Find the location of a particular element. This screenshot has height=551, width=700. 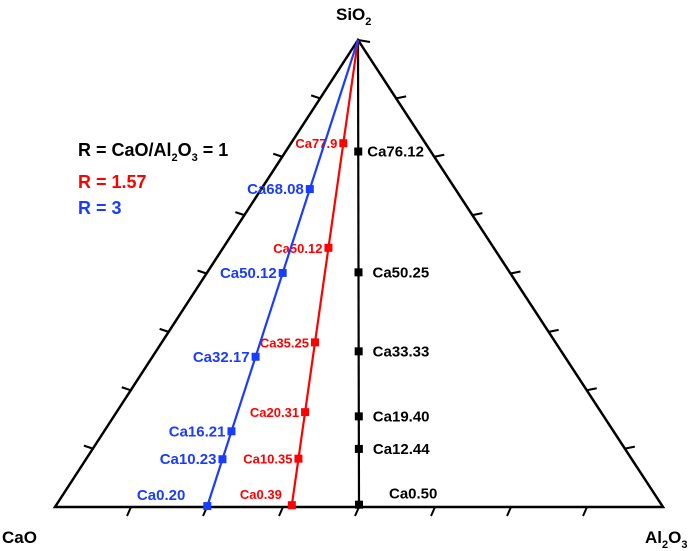

data-label: Ca33.33 is located at coordinates (401, 351).